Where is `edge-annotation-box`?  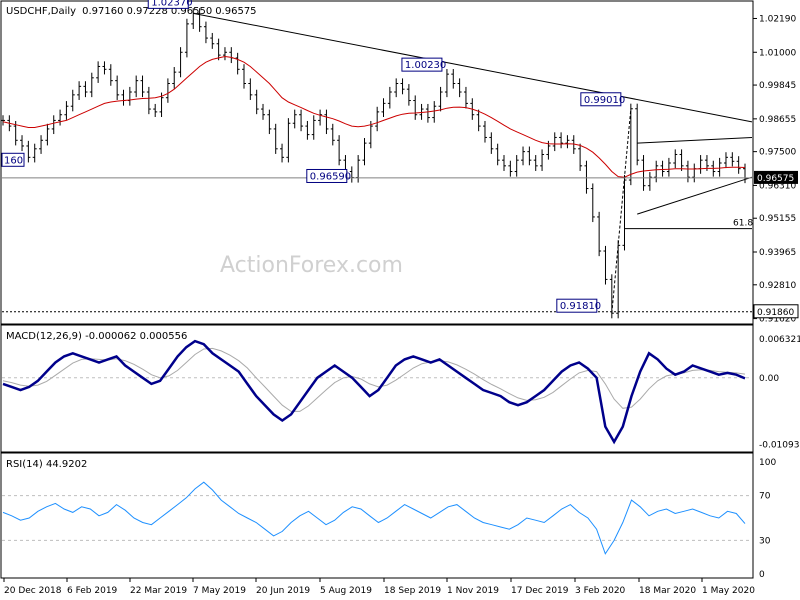
edge-annotation-box is located at coordinates (13, 159).